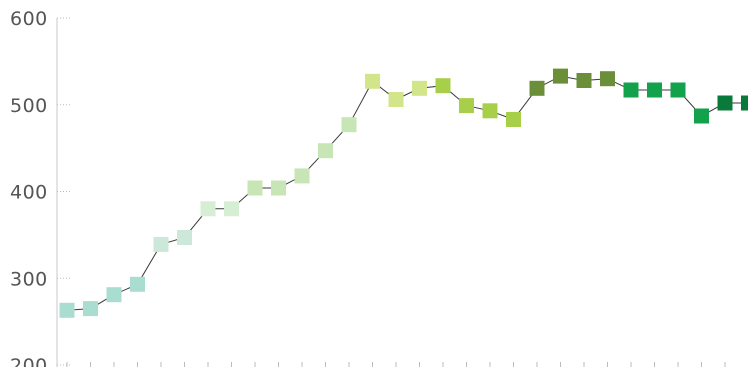  What do you see at coordinates (29, 279) in the screenshot?
I see `y-tick-label: 300` at bounding box center [29, 279].